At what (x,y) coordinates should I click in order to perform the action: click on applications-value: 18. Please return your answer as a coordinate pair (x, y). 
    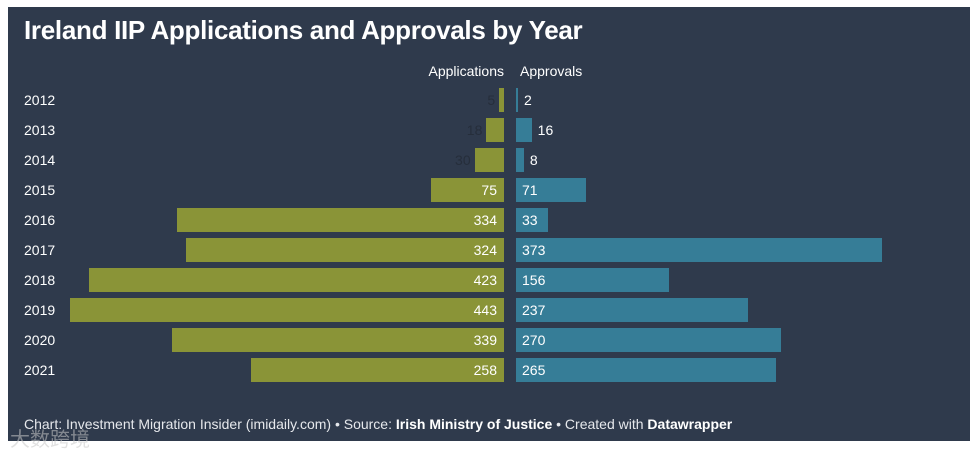
    Looking at the image, I should click on (474, 130).